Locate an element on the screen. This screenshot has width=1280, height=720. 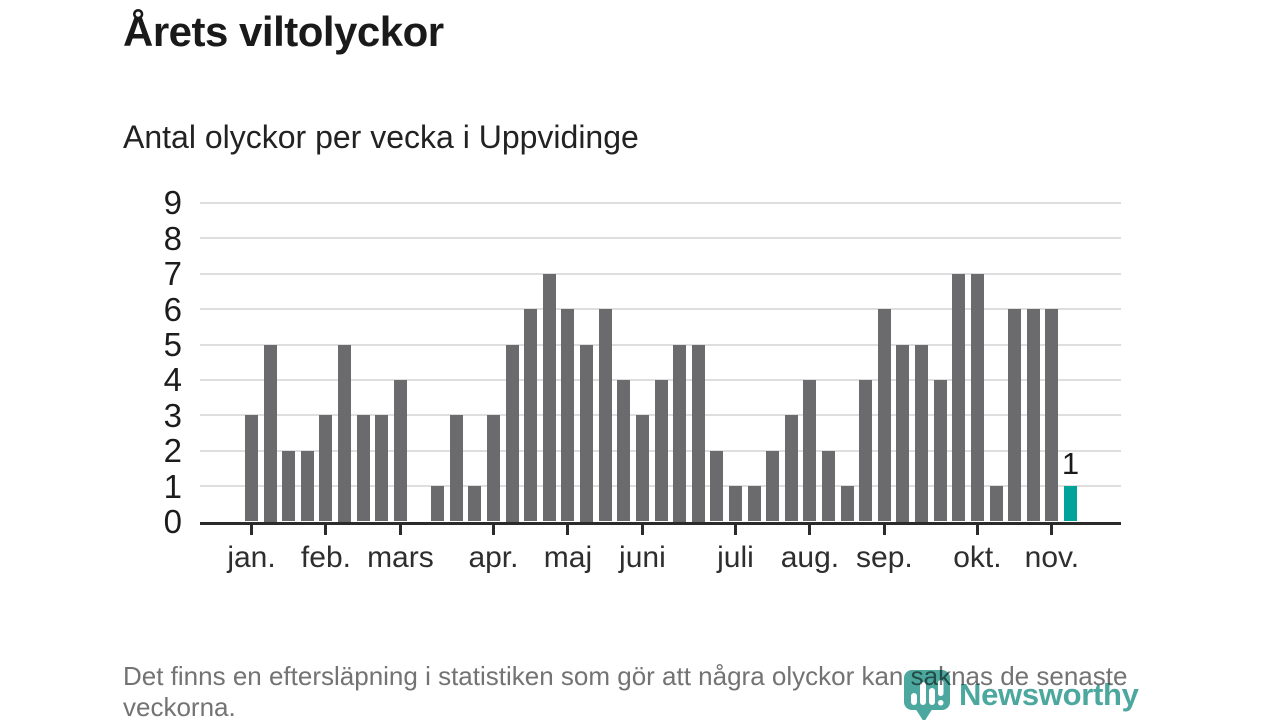
month-label-aug: aug. is located at coordinates (810, 557).